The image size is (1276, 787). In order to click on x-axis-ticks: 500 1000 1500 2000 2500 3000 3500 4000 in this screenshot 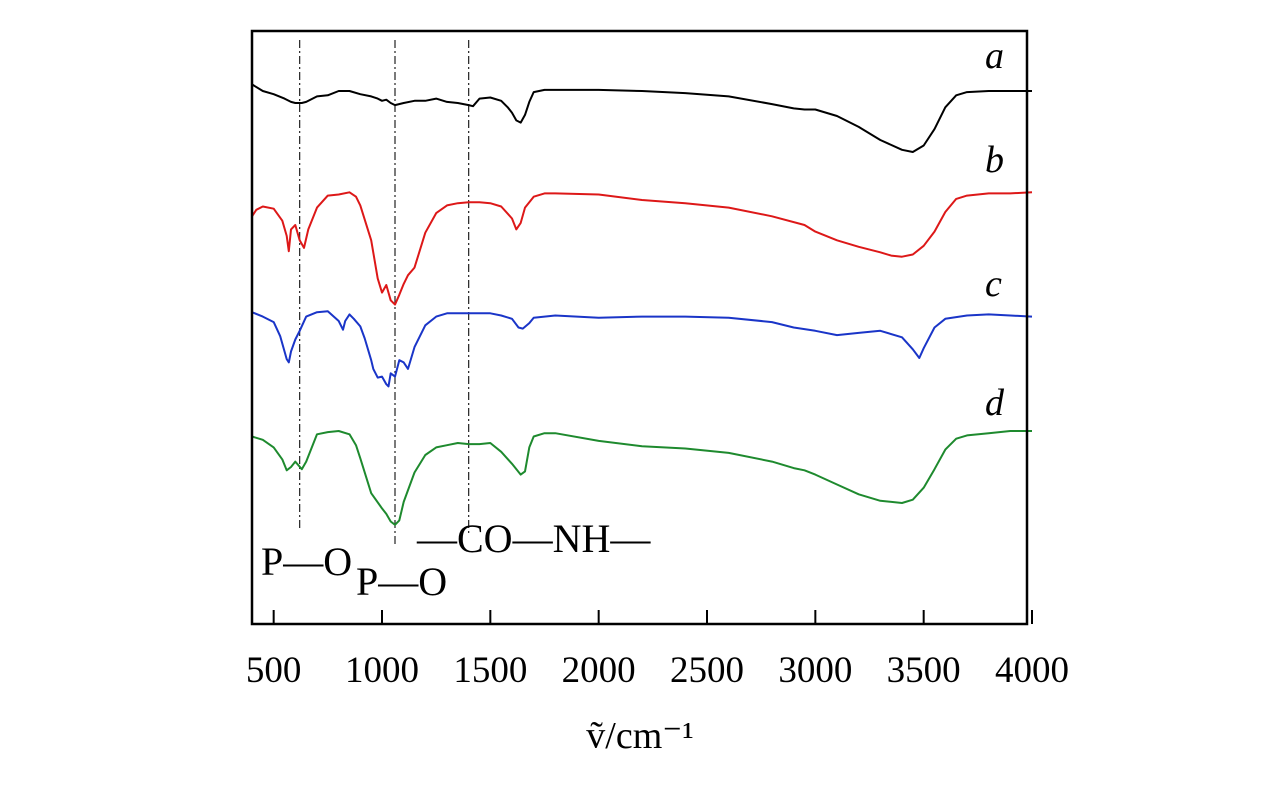, I will do `click(657, 650)`.